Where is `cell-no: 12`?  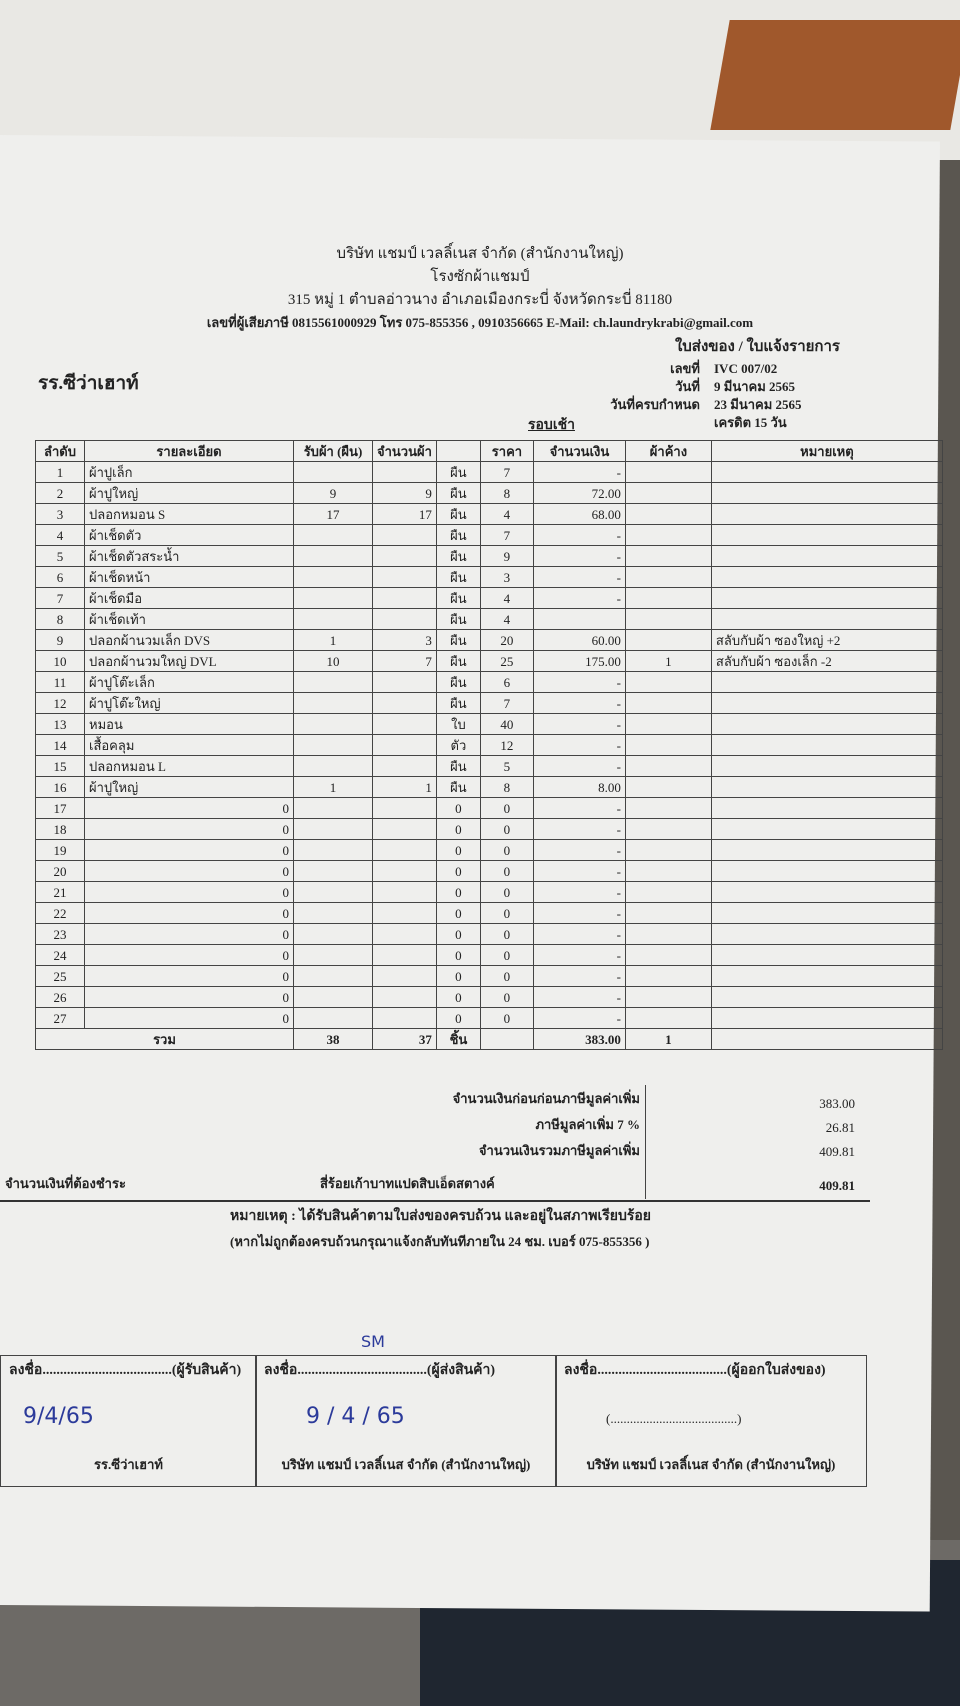
cell-no: 12 is located at coordinates (60, 703).